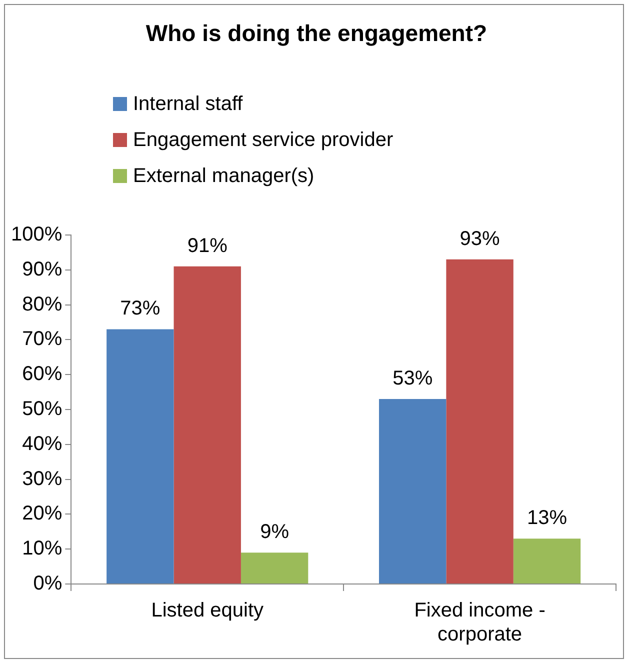 This screenshot has width=633, height=666. What do you see at coordinates (263, 140) in the screenshot?
I see `legend-label: Engagement service provider` at bounding box center [263, 140].